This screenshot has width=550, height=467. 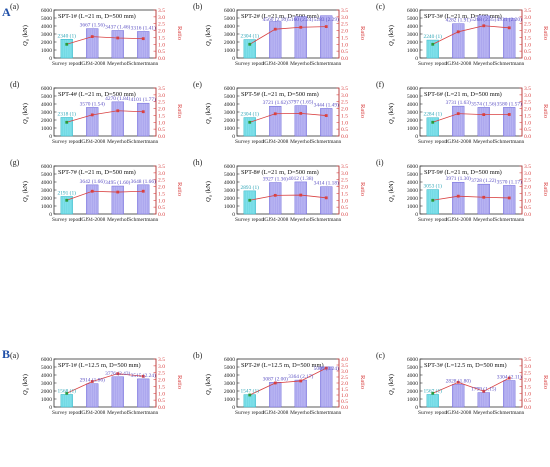 I want to click on data-label: 5283 (2.29), so click(x=326, y=19).